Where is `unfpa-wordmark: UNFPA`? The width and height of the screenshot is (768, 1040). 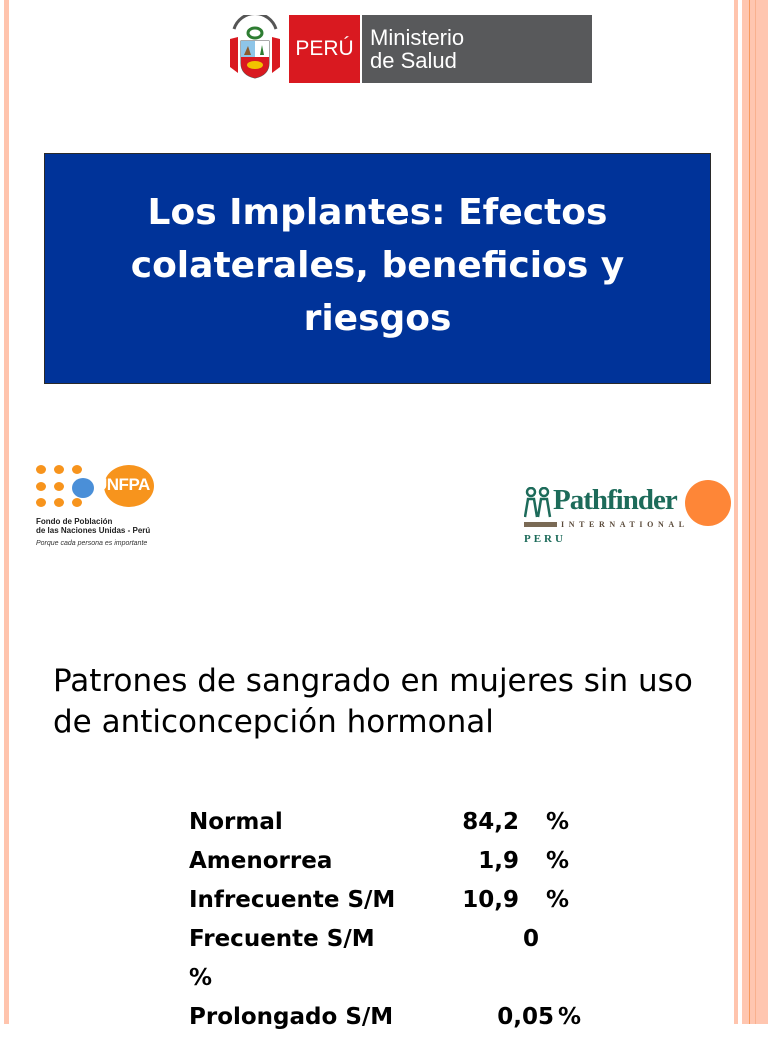
unfpa-wordmark: UNFPA is located at coordinates (122, 484).